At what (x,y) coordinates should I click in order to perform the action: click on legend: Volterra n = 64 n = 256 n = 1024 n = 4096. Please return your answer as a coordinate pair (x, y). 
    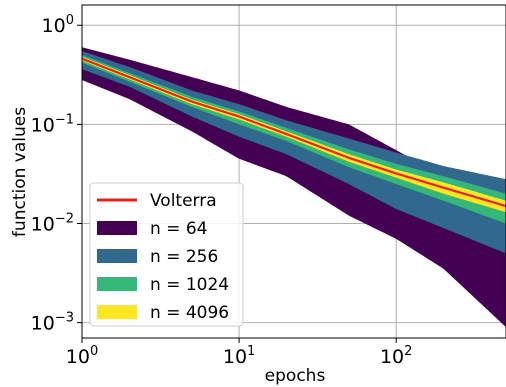
    Looking at the image, I should click on (166, 254).